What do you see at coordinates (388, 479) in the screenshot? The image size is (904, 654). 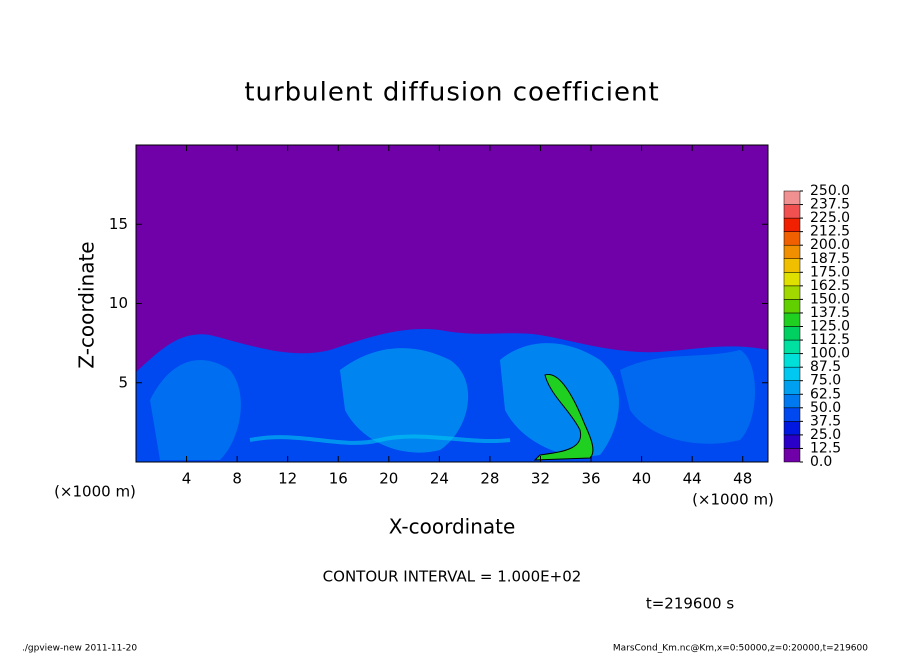 I see `x-tick-label: 20` at bounding box center [388, 479].